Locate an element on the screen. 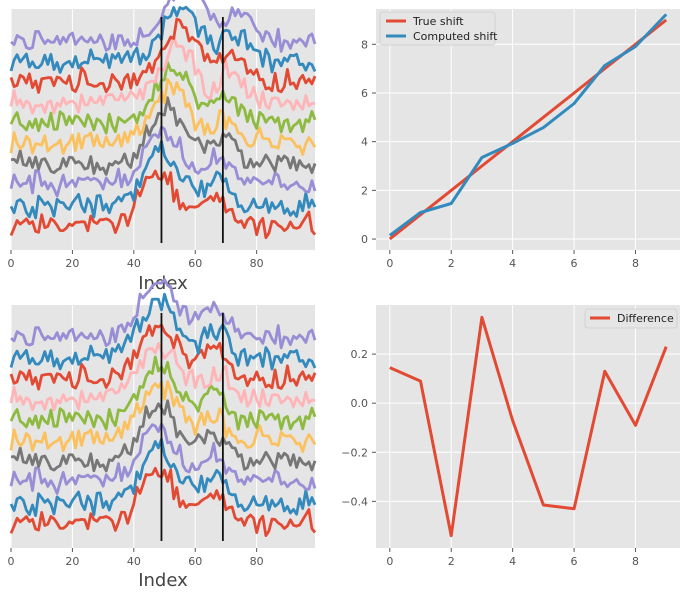 This screenshot has width=687, height=597. y-tick-label: 4 is located at coordinates (364, 142).